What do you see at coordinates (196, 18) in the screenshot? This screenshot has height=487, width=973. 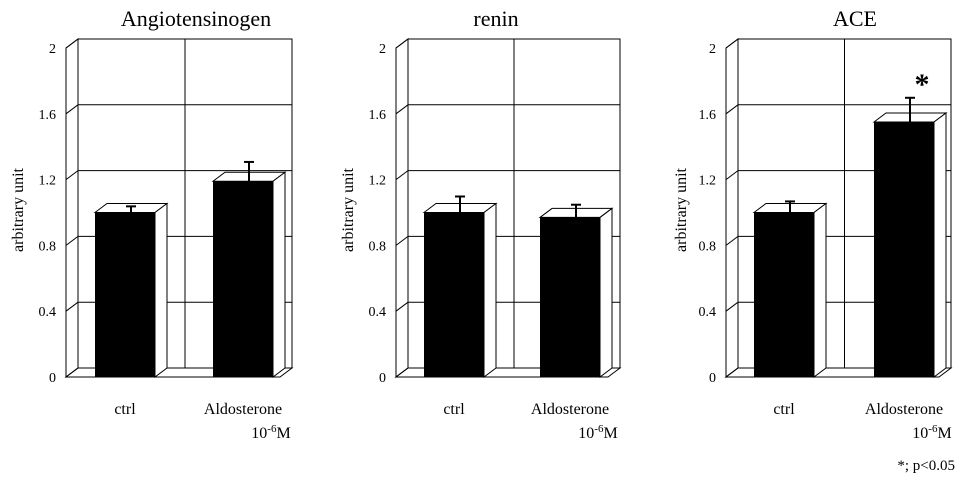 I see `chart-title: Angiotensinogen` at bounding box center [196, 18].